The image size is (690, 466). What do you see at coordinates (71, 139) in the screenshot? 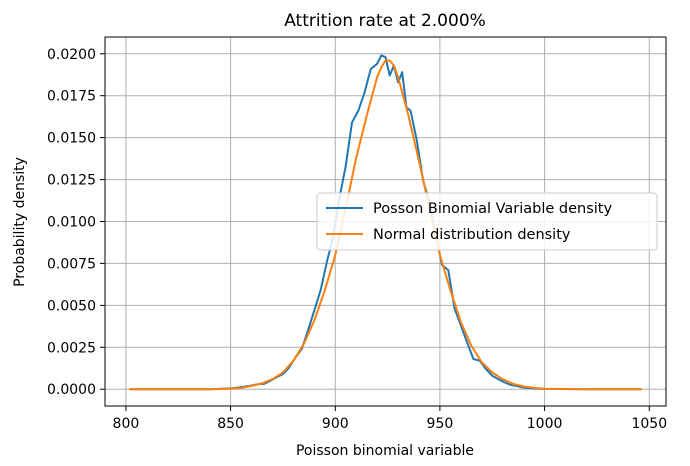
I see `y-tick-label: 0.0150` at bounding box center [71, 139].